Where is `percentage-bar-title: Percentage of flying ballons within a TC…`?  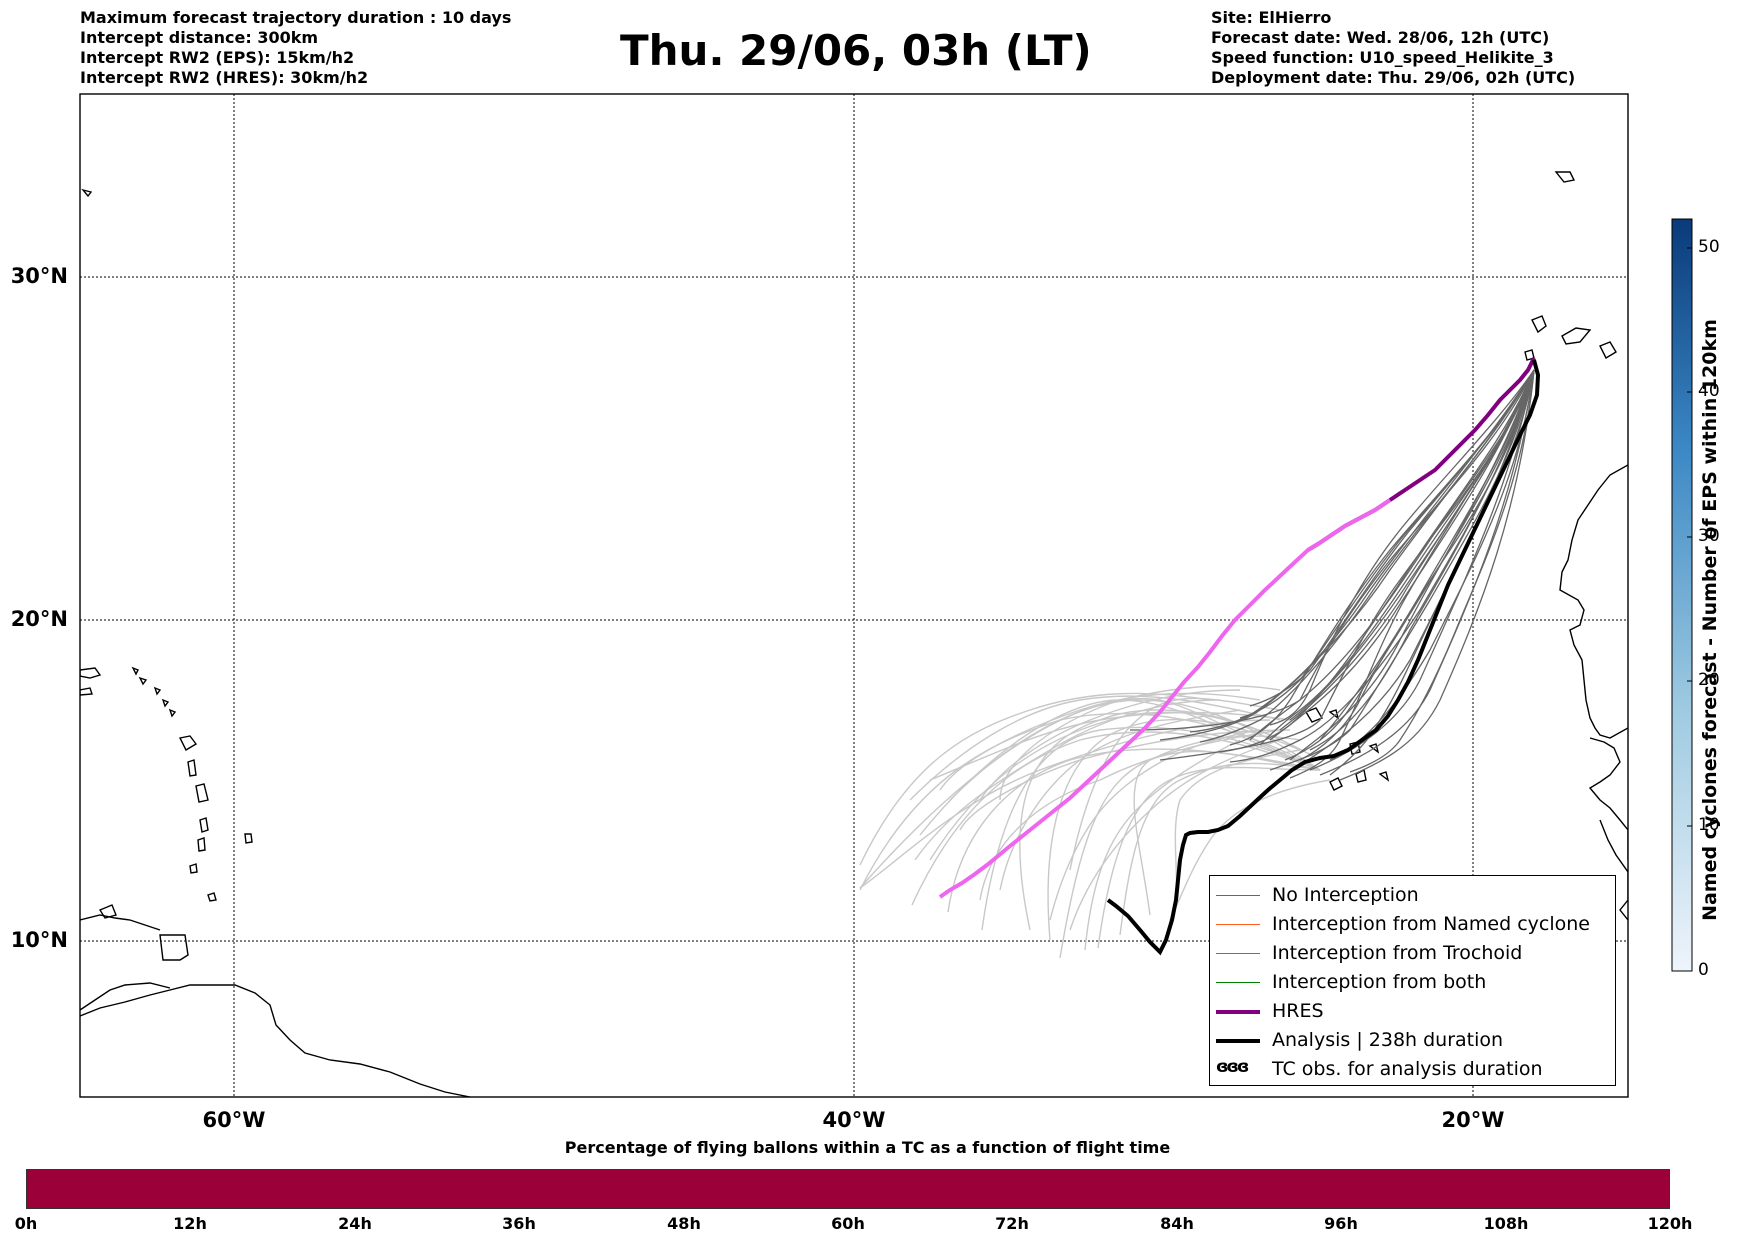 percentage-bar-title: Percentage of flying ballons within a TC… is located at coordinates (867, 1147).